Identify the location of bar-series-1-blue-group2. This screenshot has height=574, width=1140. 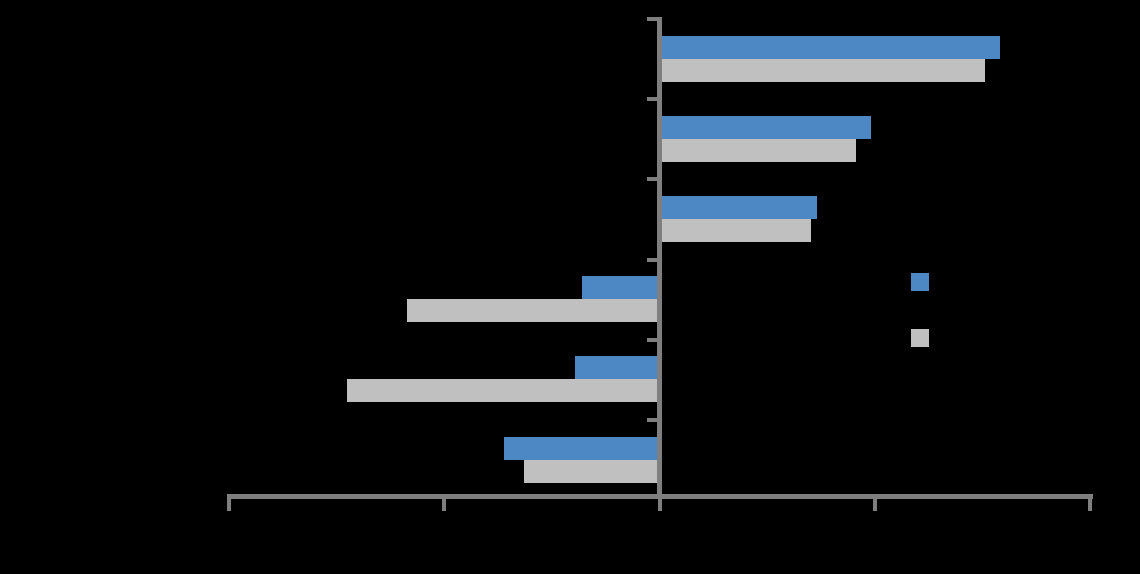
(765, 127).